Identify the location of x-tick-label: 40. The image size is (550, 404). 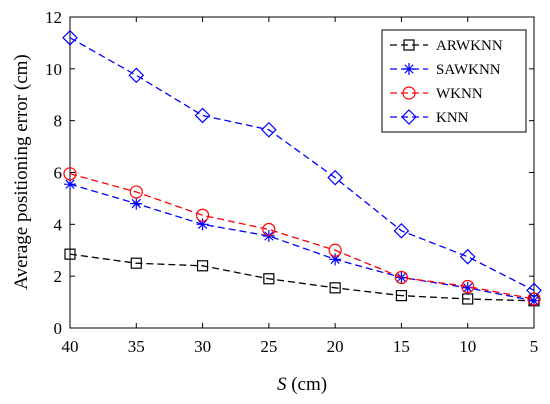
(70, 346).